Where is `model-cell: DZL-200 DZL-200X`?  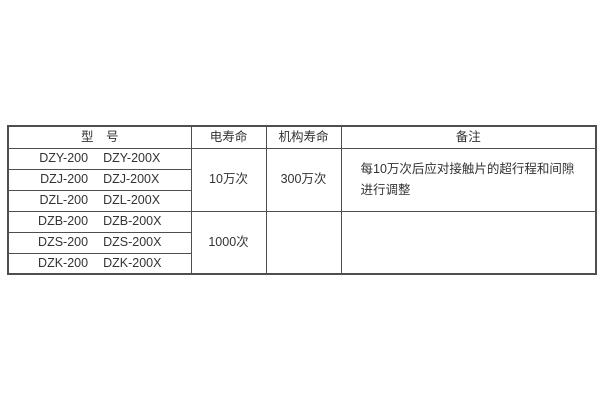 model-cell: DZL-200 DZL-200X is located at coordinates (99, 200).